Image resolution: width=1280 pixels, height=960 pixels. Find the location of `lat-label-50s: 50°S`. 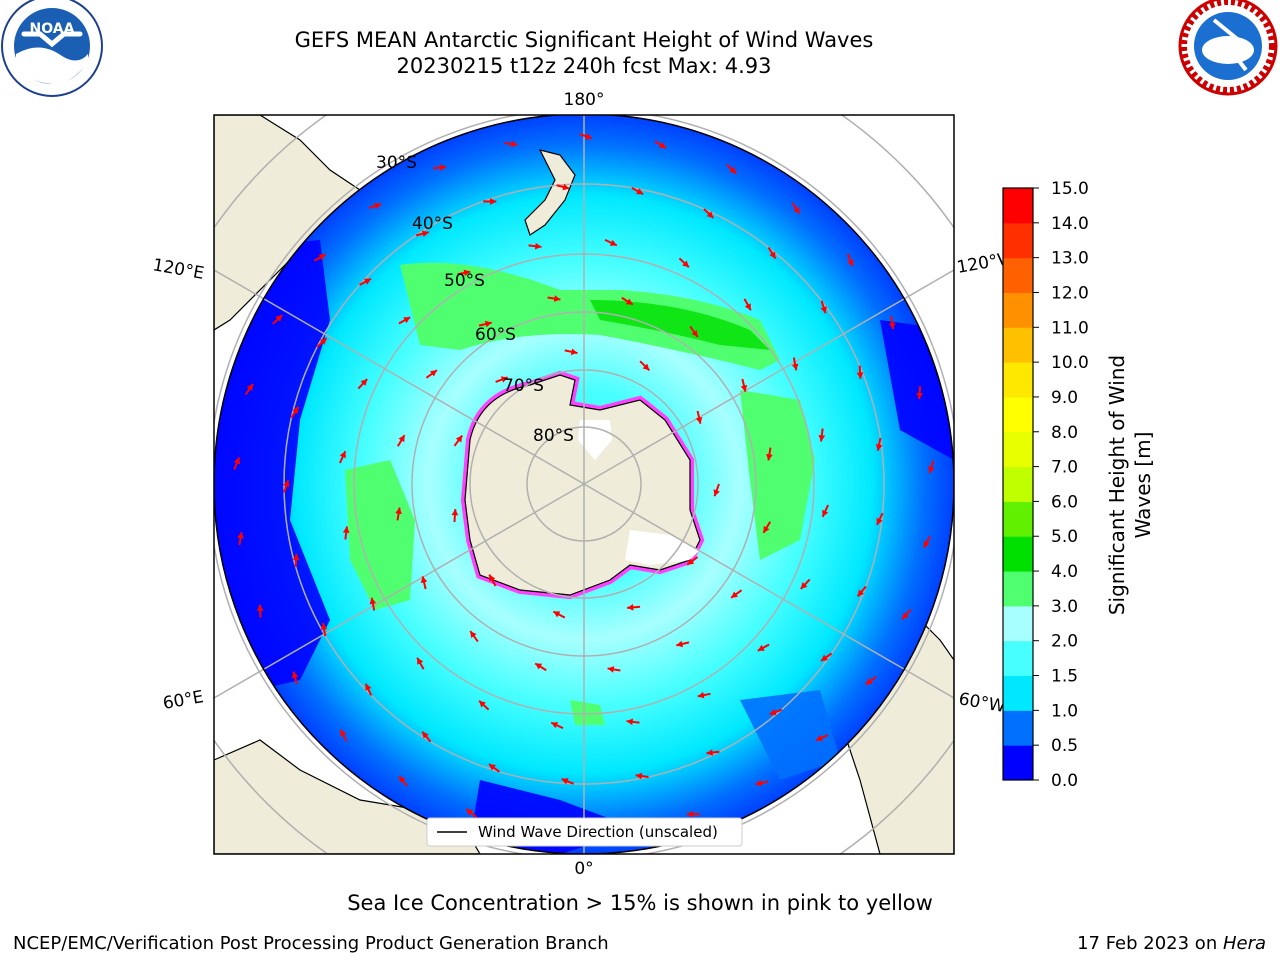

lat-label-50s: 50°S is located at coordinates (464, 281).